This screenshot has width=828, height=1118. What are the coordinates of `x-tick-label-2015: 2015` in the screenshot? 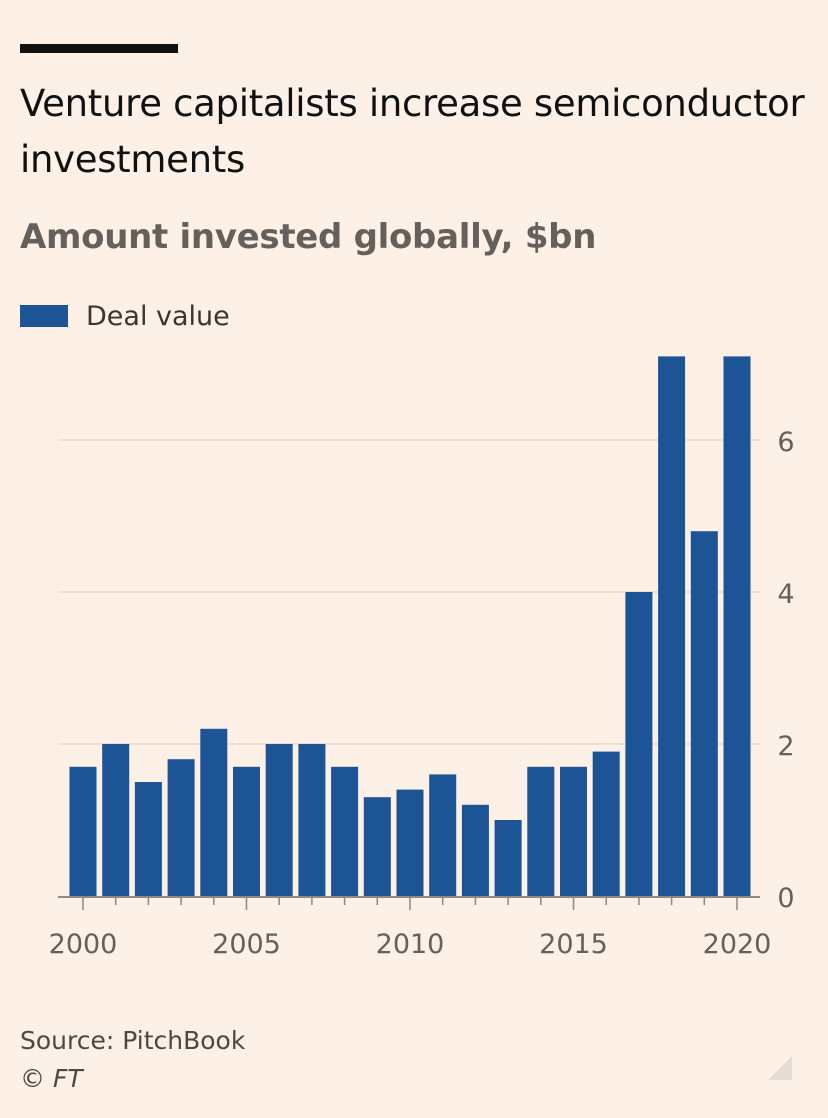 It's located at (573, 944).